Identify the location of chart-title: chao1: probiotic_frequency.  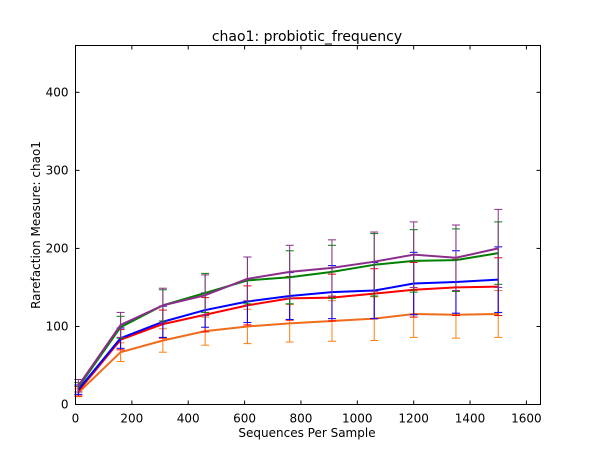
(307, 37).